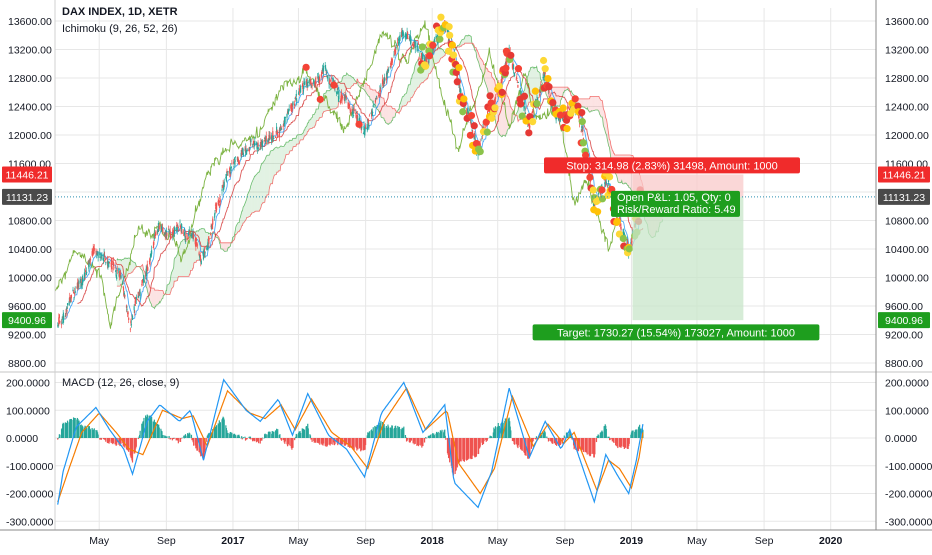 Image resolution: width=932 pixels, height=555 pixels. I want to click on price-flag-left-label: 11446.21, so click(26, 175).